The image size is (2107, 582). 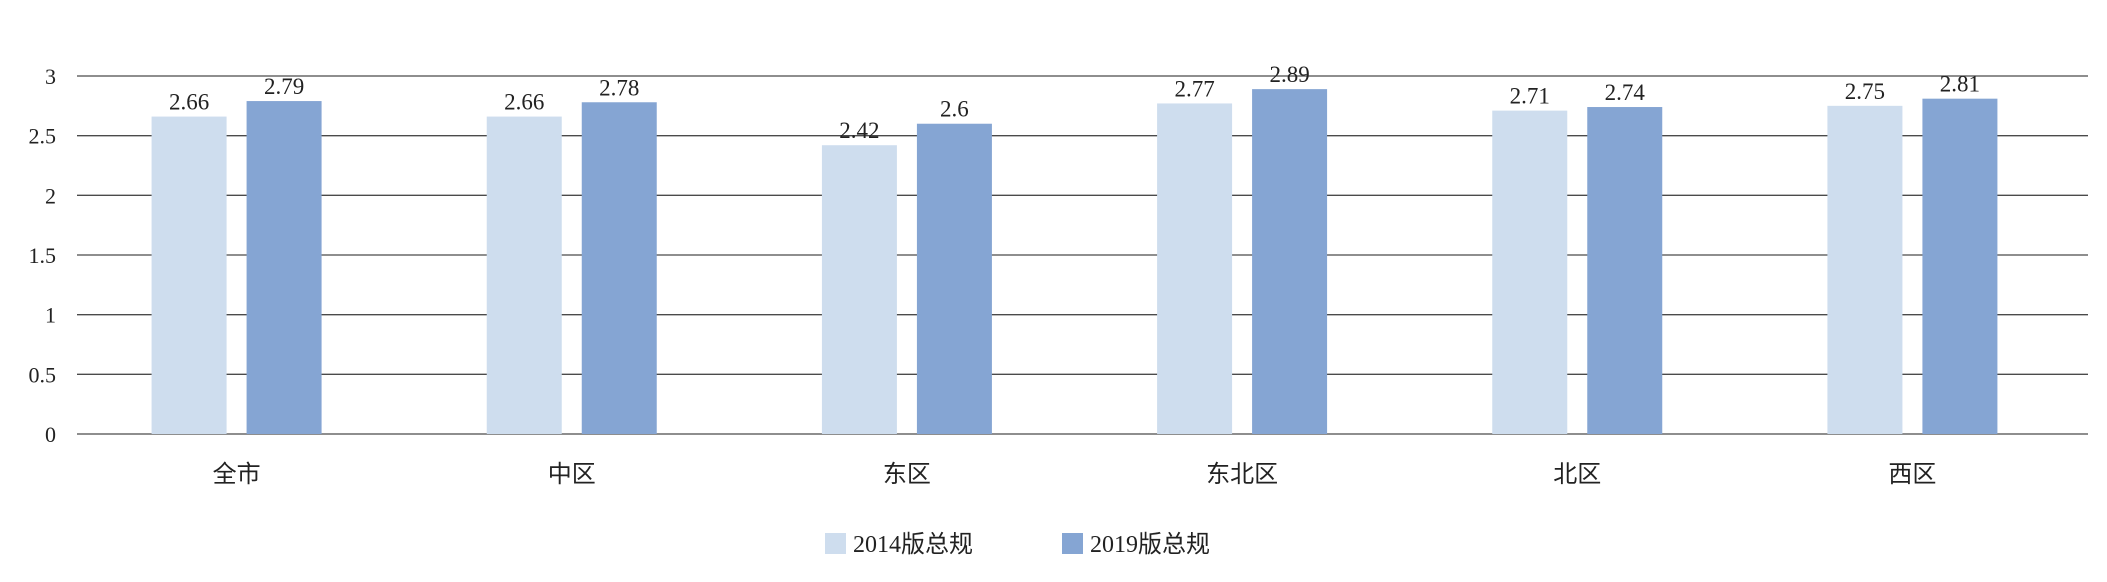 What do you see at coordinates (619, 87) in the screenshot?
I see `data-label: 2.78` at bounding box center [619, 87].